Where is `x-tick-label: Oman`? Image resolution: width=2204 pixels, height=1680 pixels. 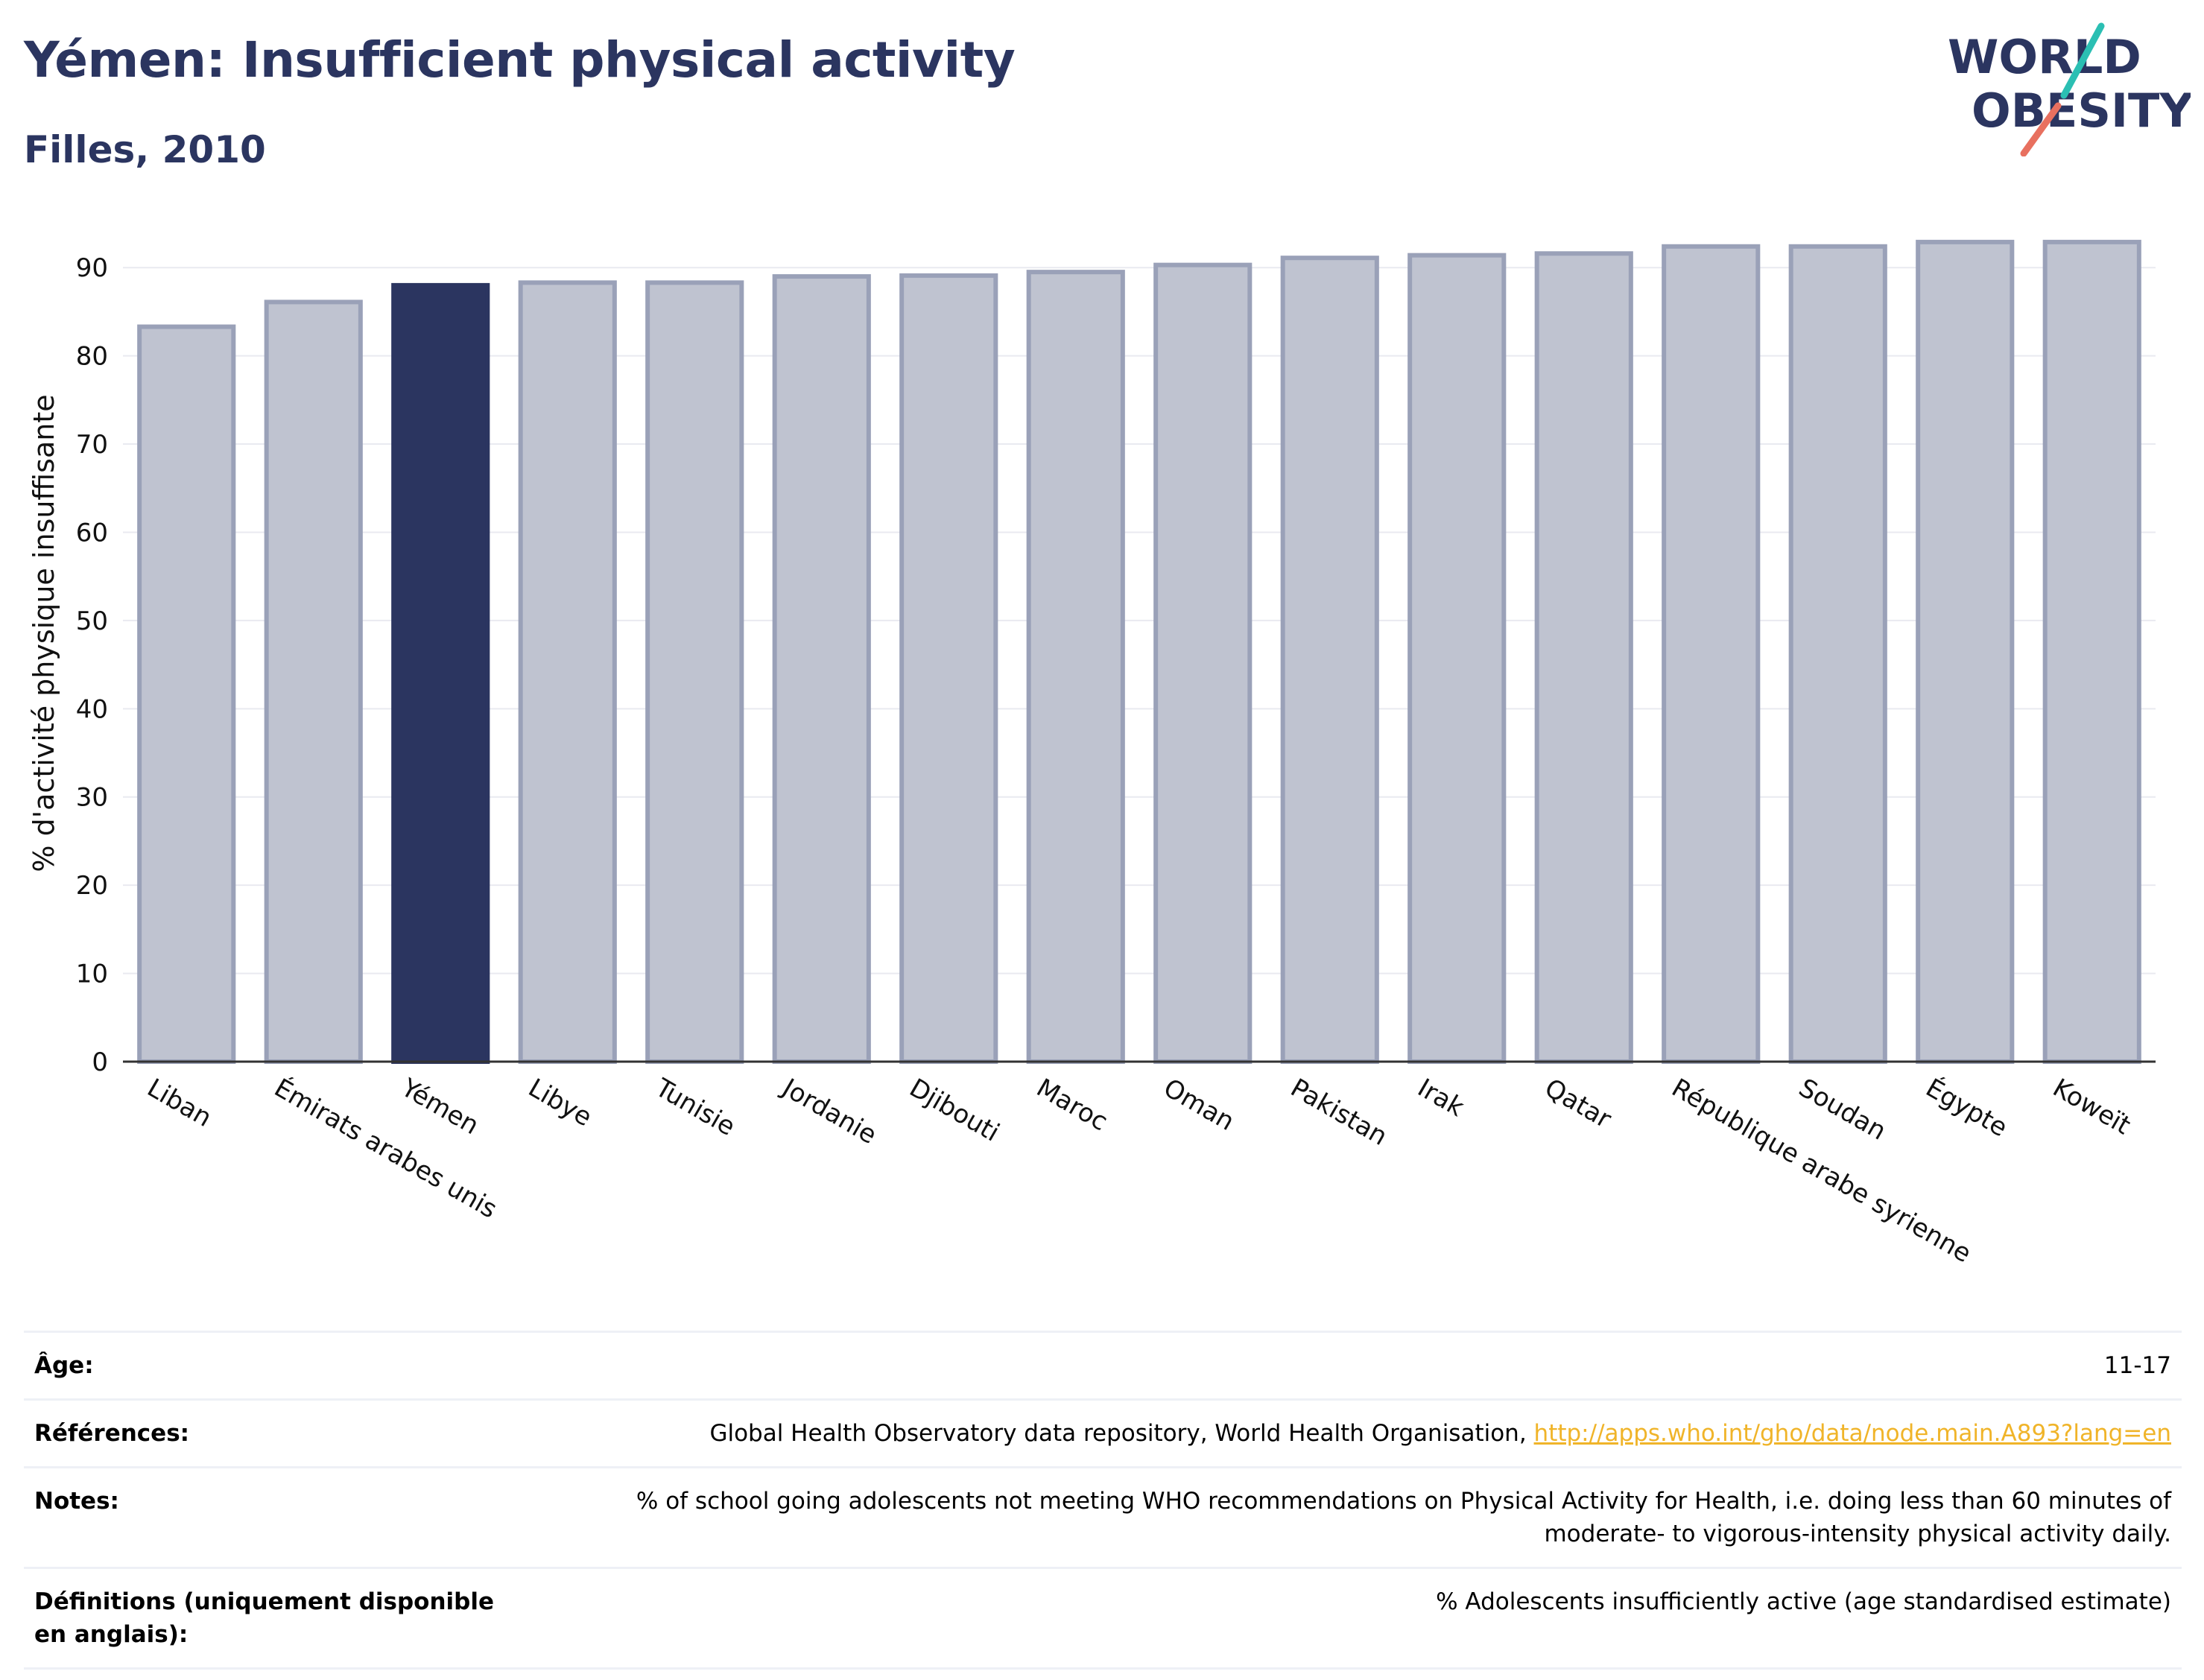 x-tick-label: Oman is located at coordinates (1199, 1105).